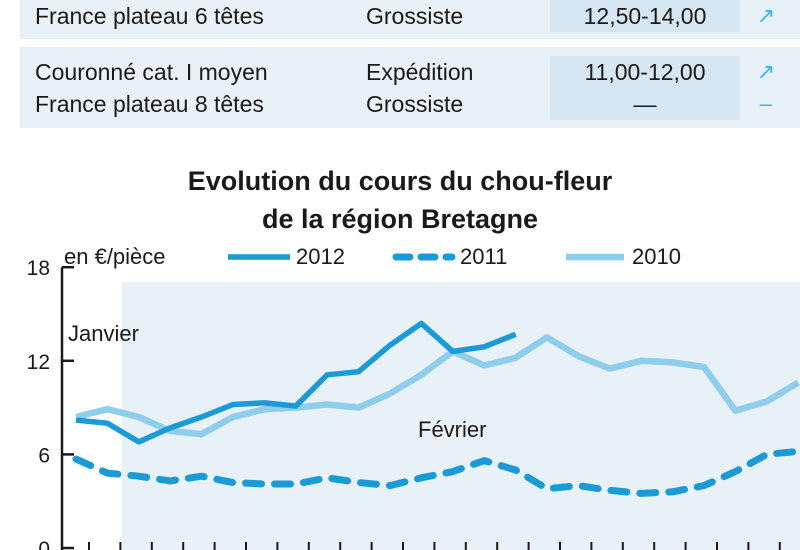 The width and height of the screenshot is (800, 550). What do you see at coordinates (38, 268) in the screenshot?
I see `y-tick-label: 18` at bounding box center [38, 268].